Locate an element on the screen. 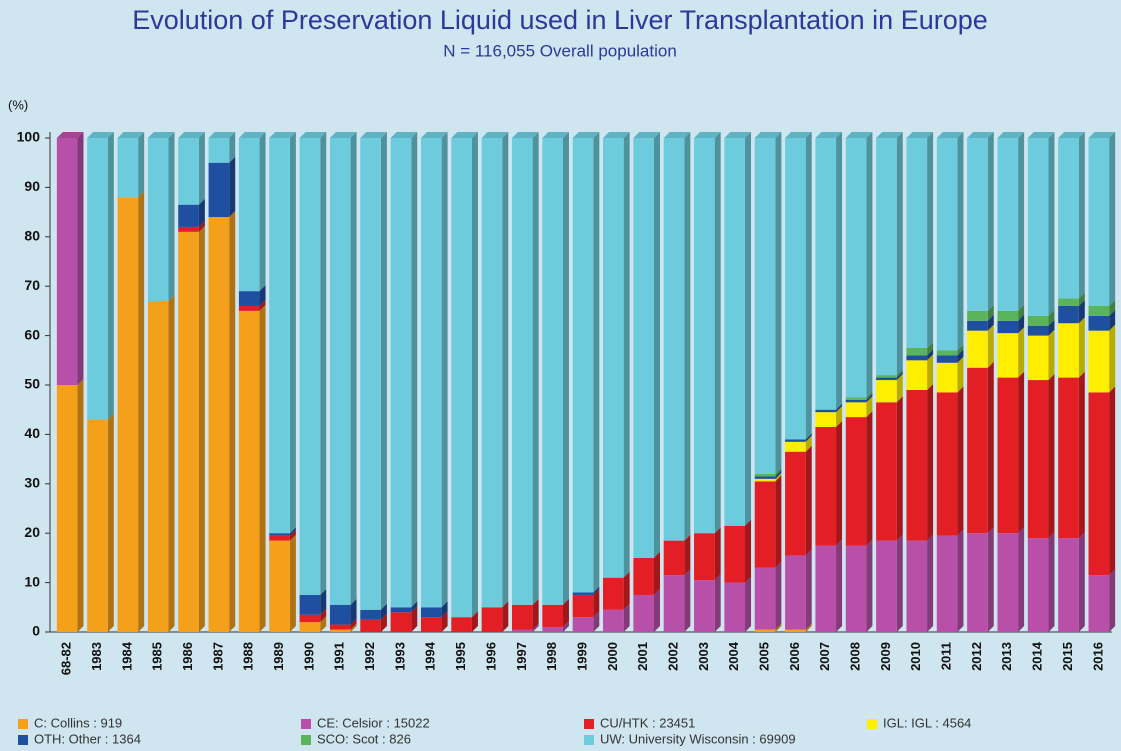  legend-label: C: Collins : 919 is located at coordinates (78, 722).